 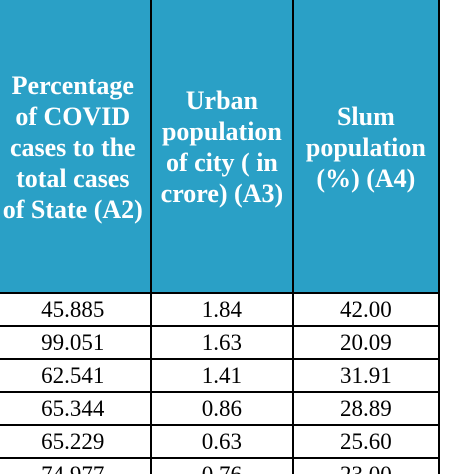 I want to click on column-header-slum-population-label: Slum population (%) (A4), so click(x=365, y=147).